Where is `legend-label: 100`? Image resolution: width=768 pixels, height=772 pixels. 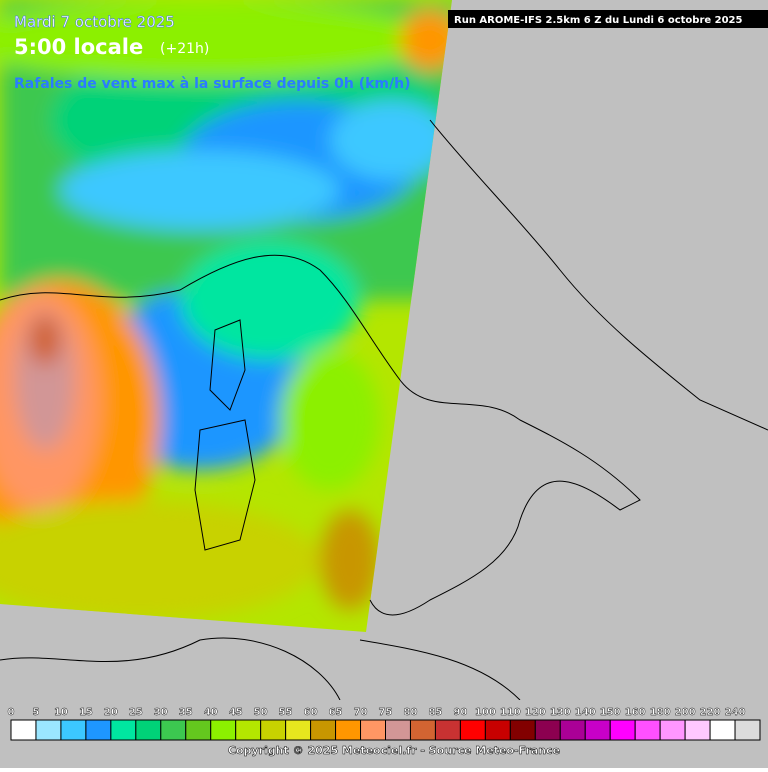
legend-label: 100 is located at coordinates (485, 712).